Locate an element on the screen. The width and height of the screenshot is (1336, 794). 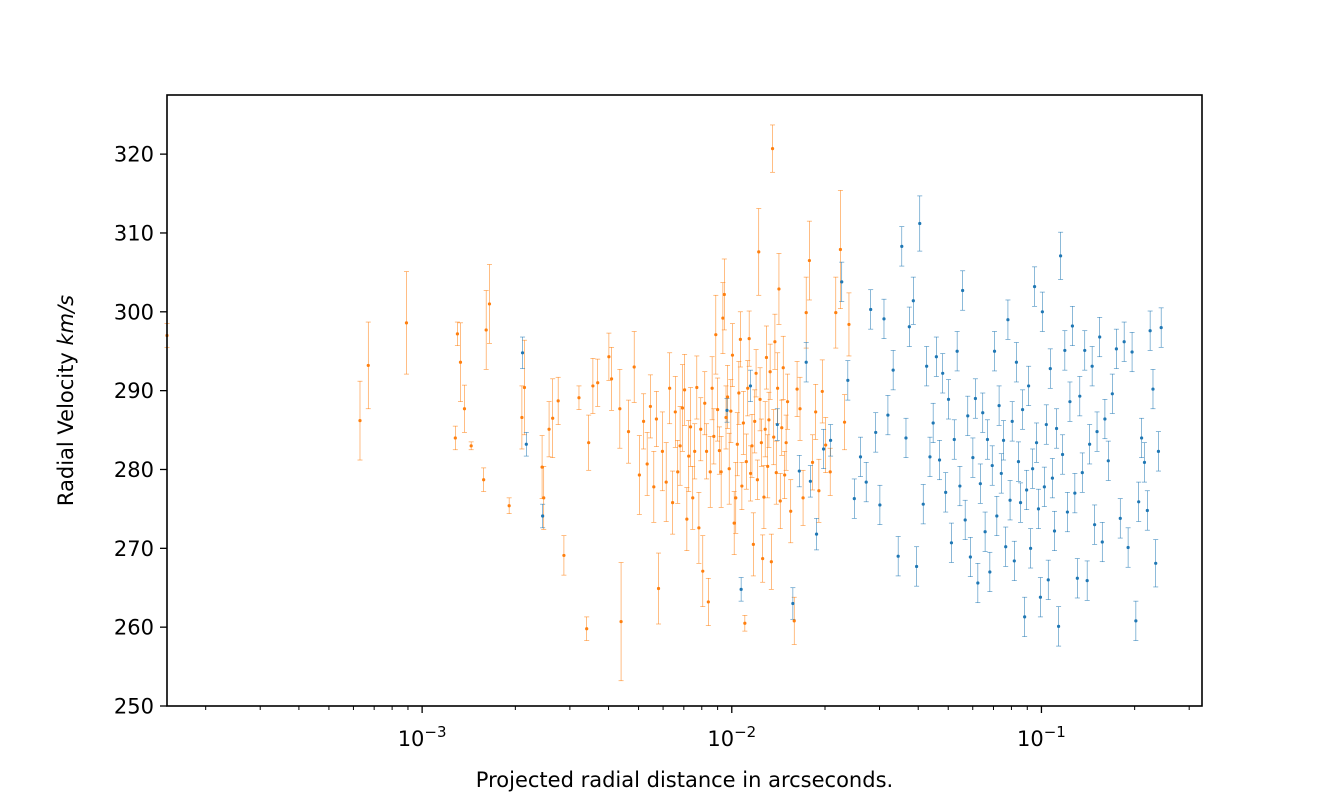
x-axis: 10−3 10−2 10−1 is located at coordinates (697, 728).